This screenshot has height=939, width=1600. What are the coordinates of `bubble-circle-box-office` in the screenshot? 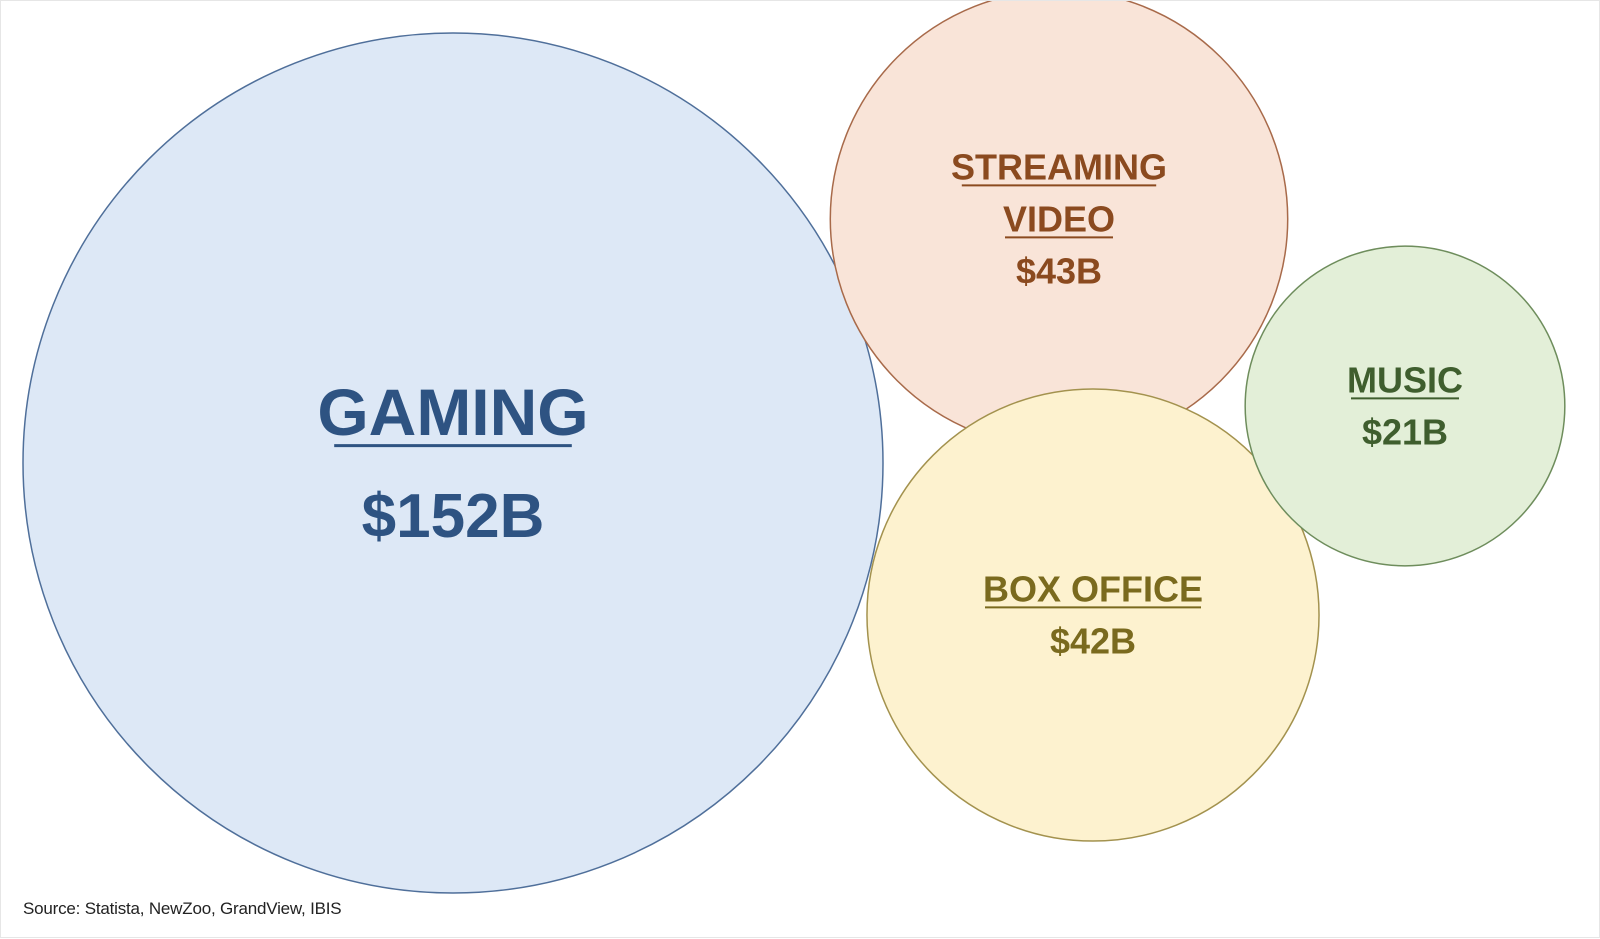 It's located at (1093, 615).